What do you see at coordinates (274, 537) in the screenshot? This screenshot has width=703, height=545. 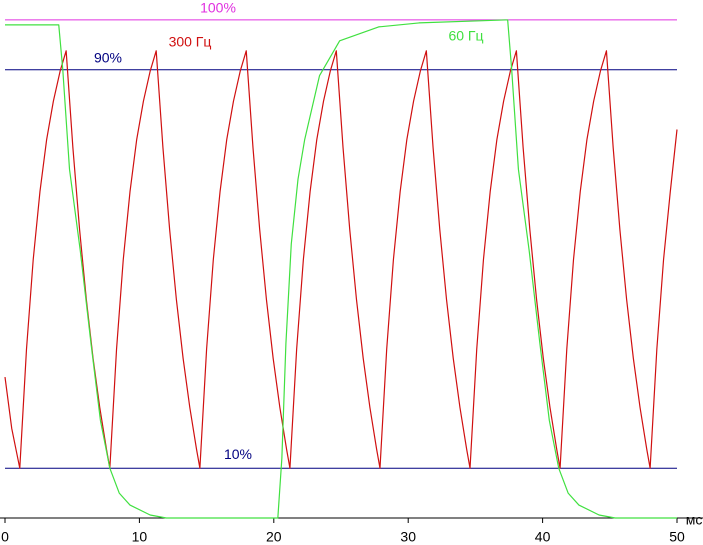 I see `x-tick-label: 20` at bounding box center [274, 537].